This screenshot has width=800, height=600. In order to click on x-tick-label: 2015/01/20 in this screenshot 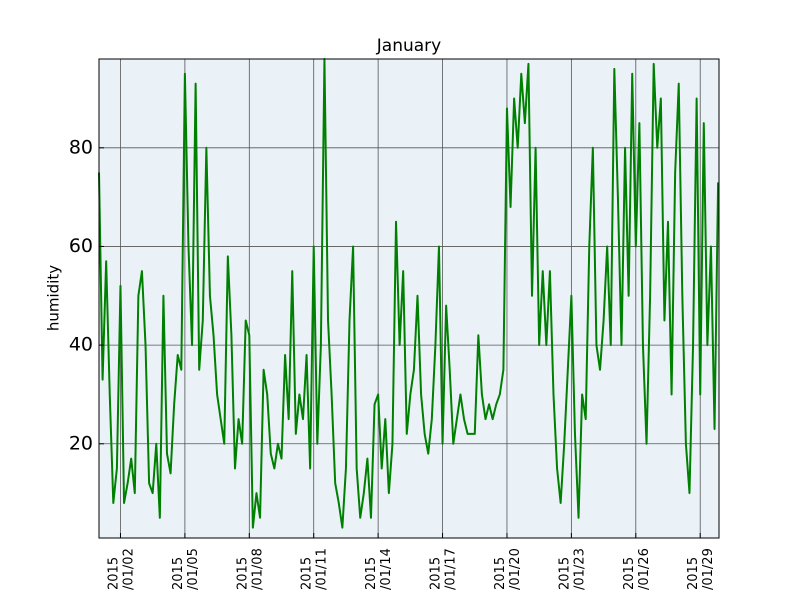, I will do `click(507, 569)`.